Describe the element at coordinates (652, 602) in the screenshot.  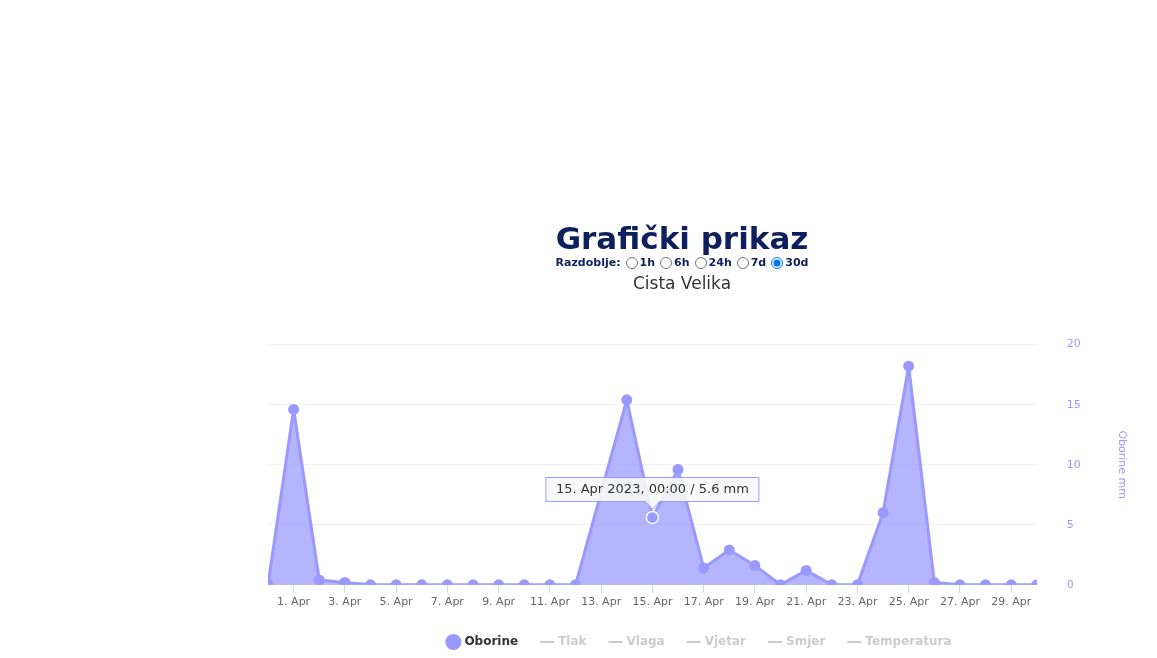
I see `x-tick-label: 15. Apr` at that location.